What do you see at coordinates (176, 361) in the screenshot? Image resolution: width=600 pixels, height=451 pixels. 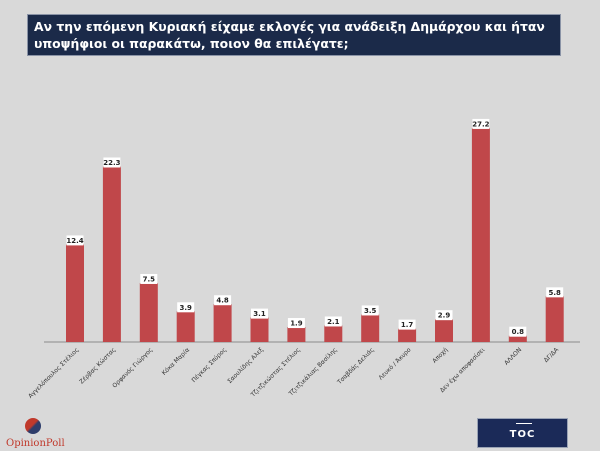 I see `x-tick-label: Κόκα Μαρία` at bounding box center [176, 361].